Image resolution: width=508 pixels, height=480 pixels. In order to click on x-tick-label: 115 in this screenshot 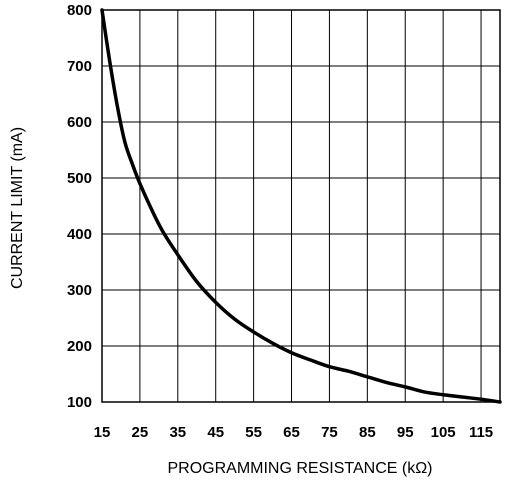, I will do `click(481, 432)`.